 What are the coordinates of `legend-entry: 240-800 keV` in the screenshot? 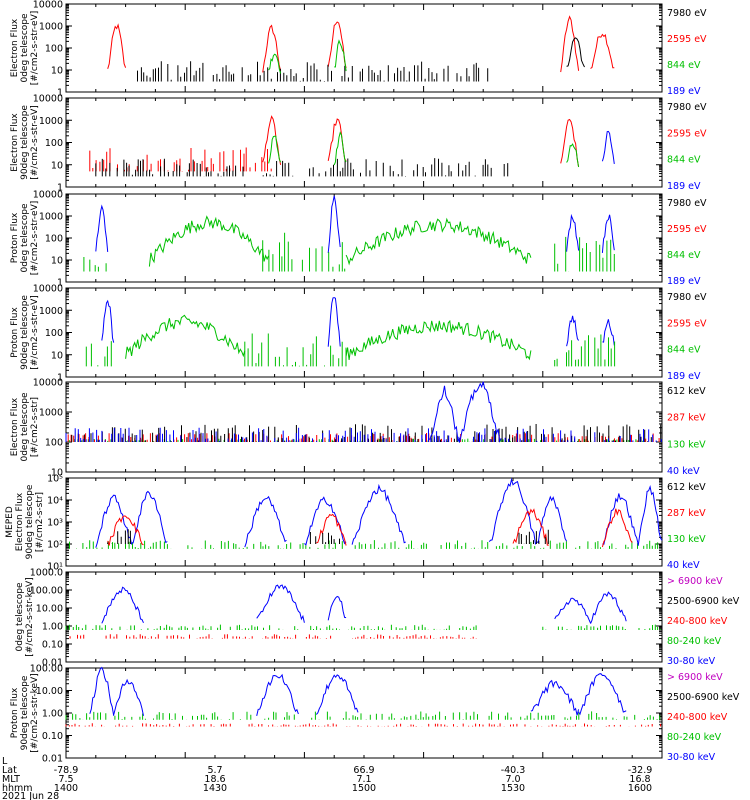 It's located at (697, 621).